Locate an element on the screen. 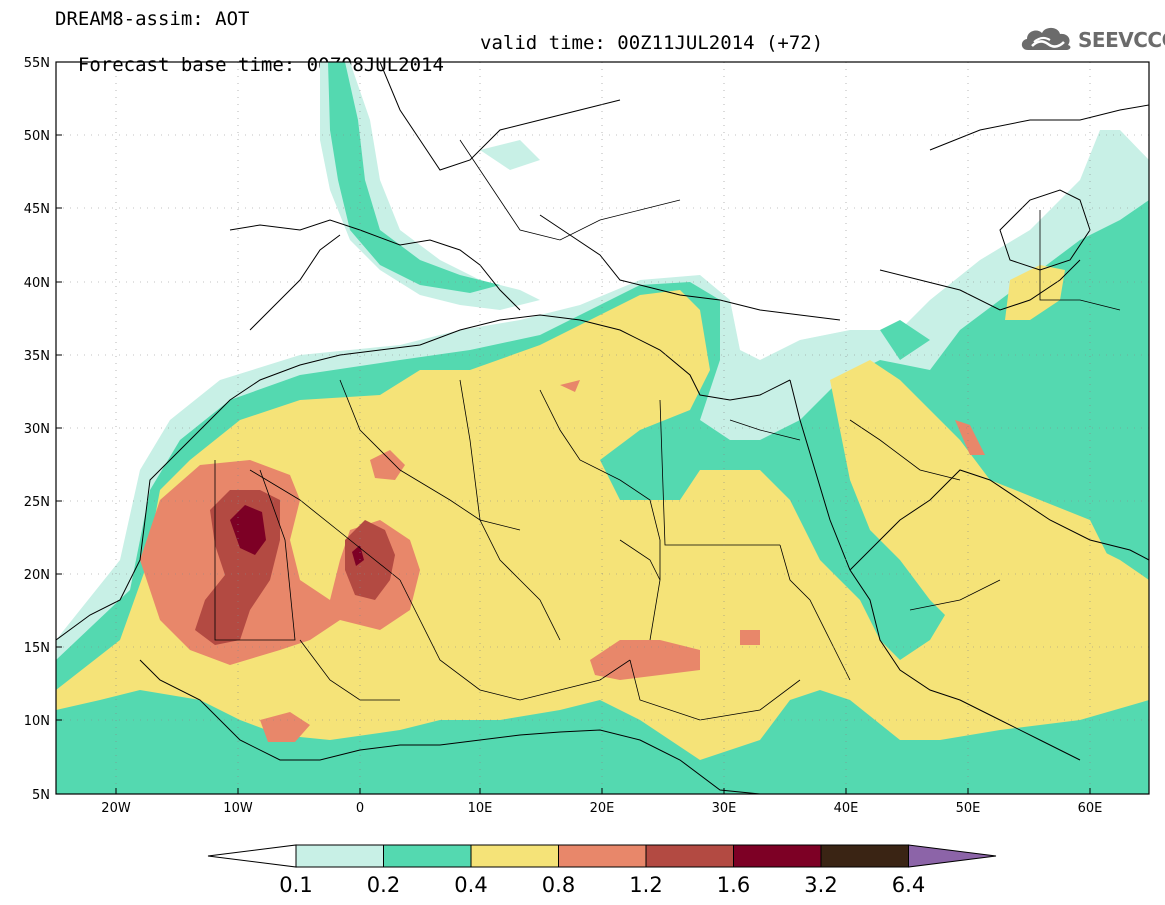 The image size is (1165, 905). lon-label: 30E is located at coordinates (724, 808).